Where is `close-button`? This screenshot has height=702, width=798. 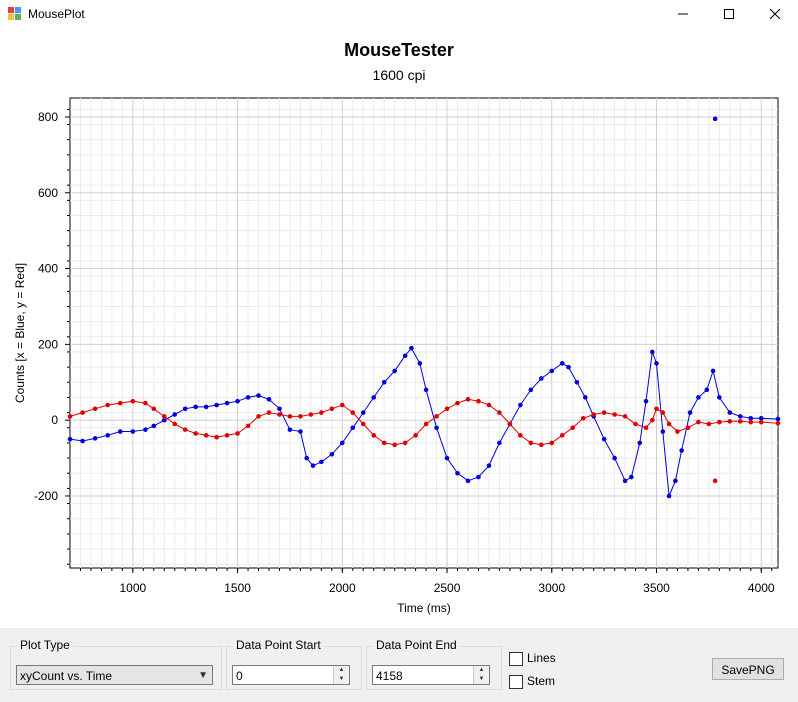 close-button is located at coordinates (775, 14).